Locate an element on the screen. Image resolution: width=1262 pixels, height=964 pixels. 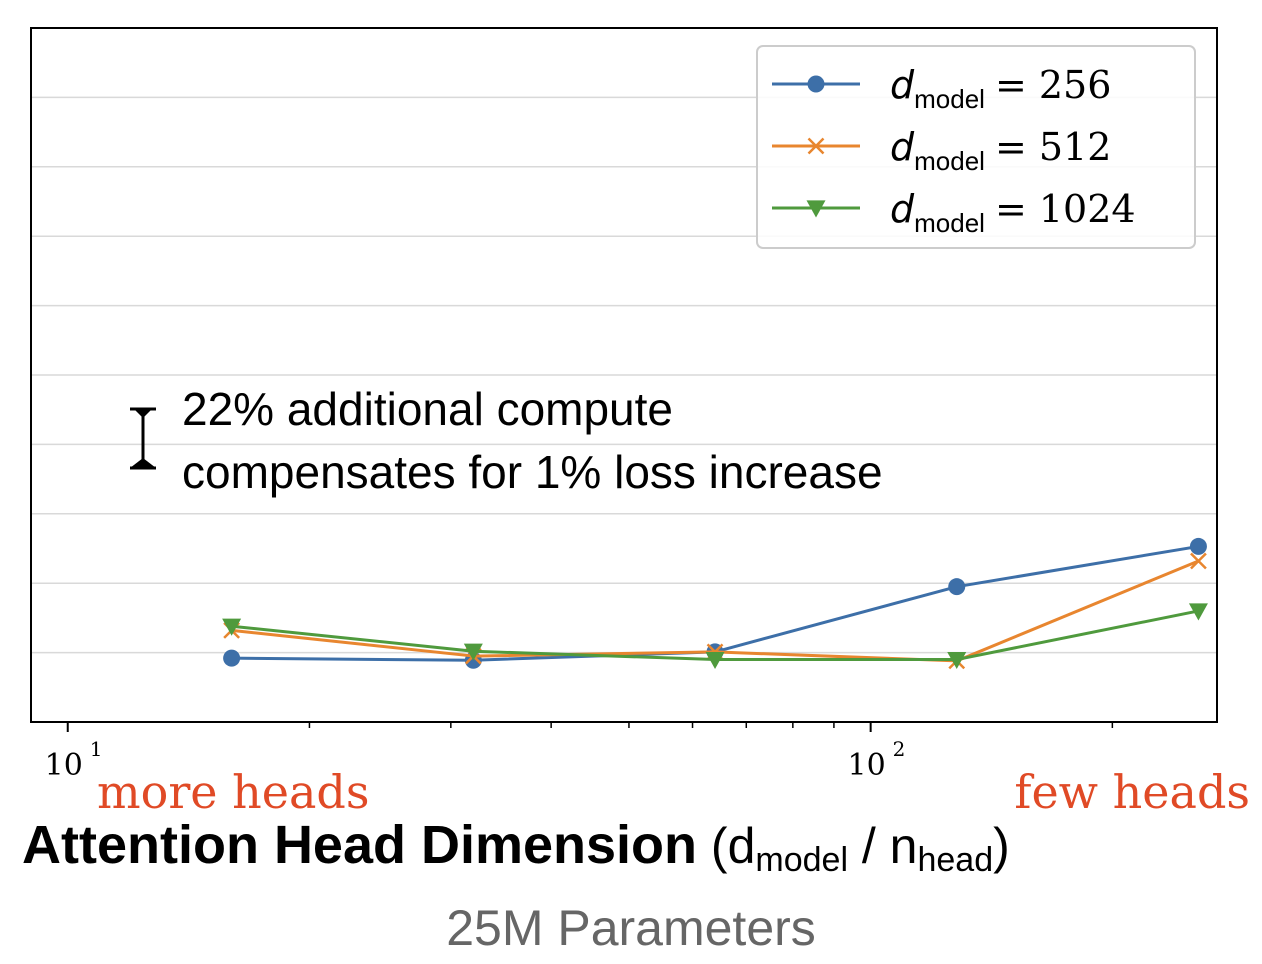
legend-item: dmodel = 512 is located at coordinates (941, 150).